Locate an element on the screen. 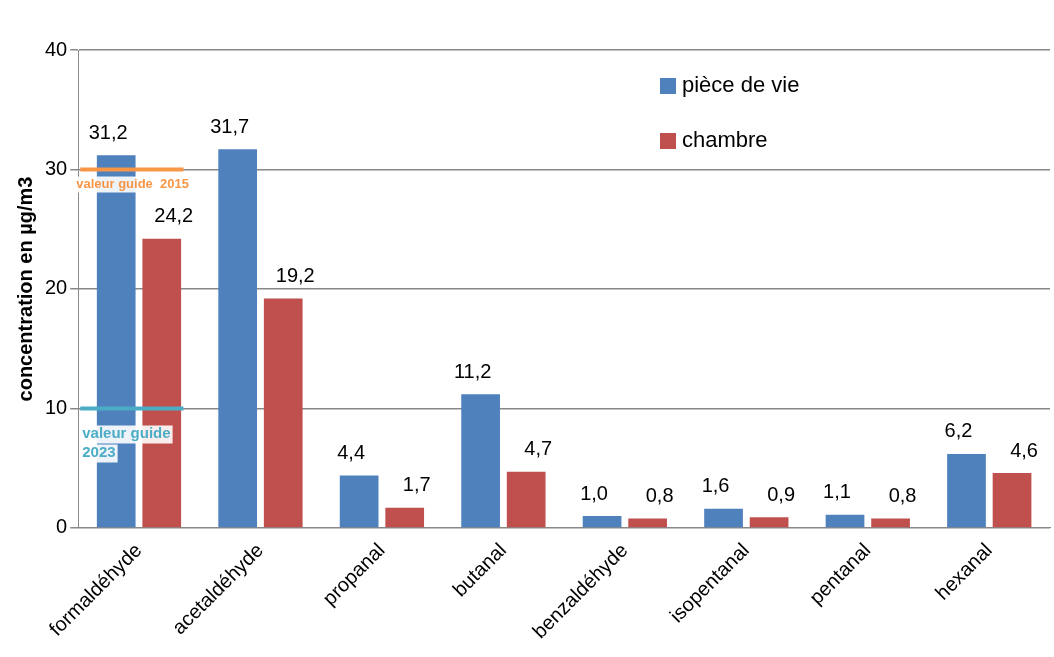  data-label: 19,2 is located at coordinates (295, 275).